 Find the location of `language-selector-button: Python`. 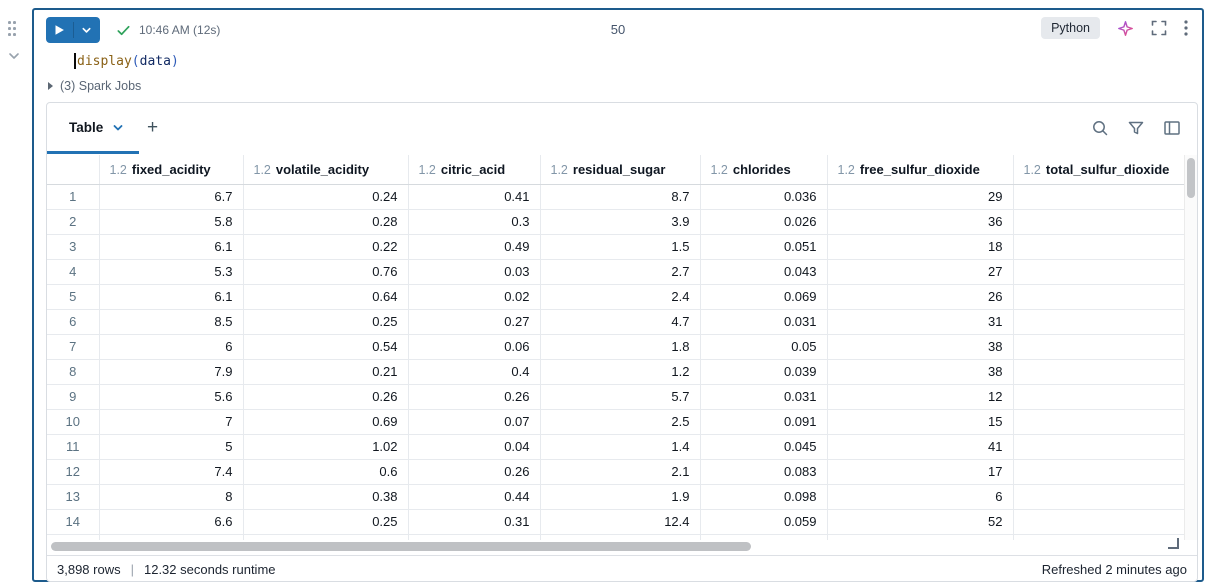

language-selector-button: Python is located at coordinates (1070, 28).